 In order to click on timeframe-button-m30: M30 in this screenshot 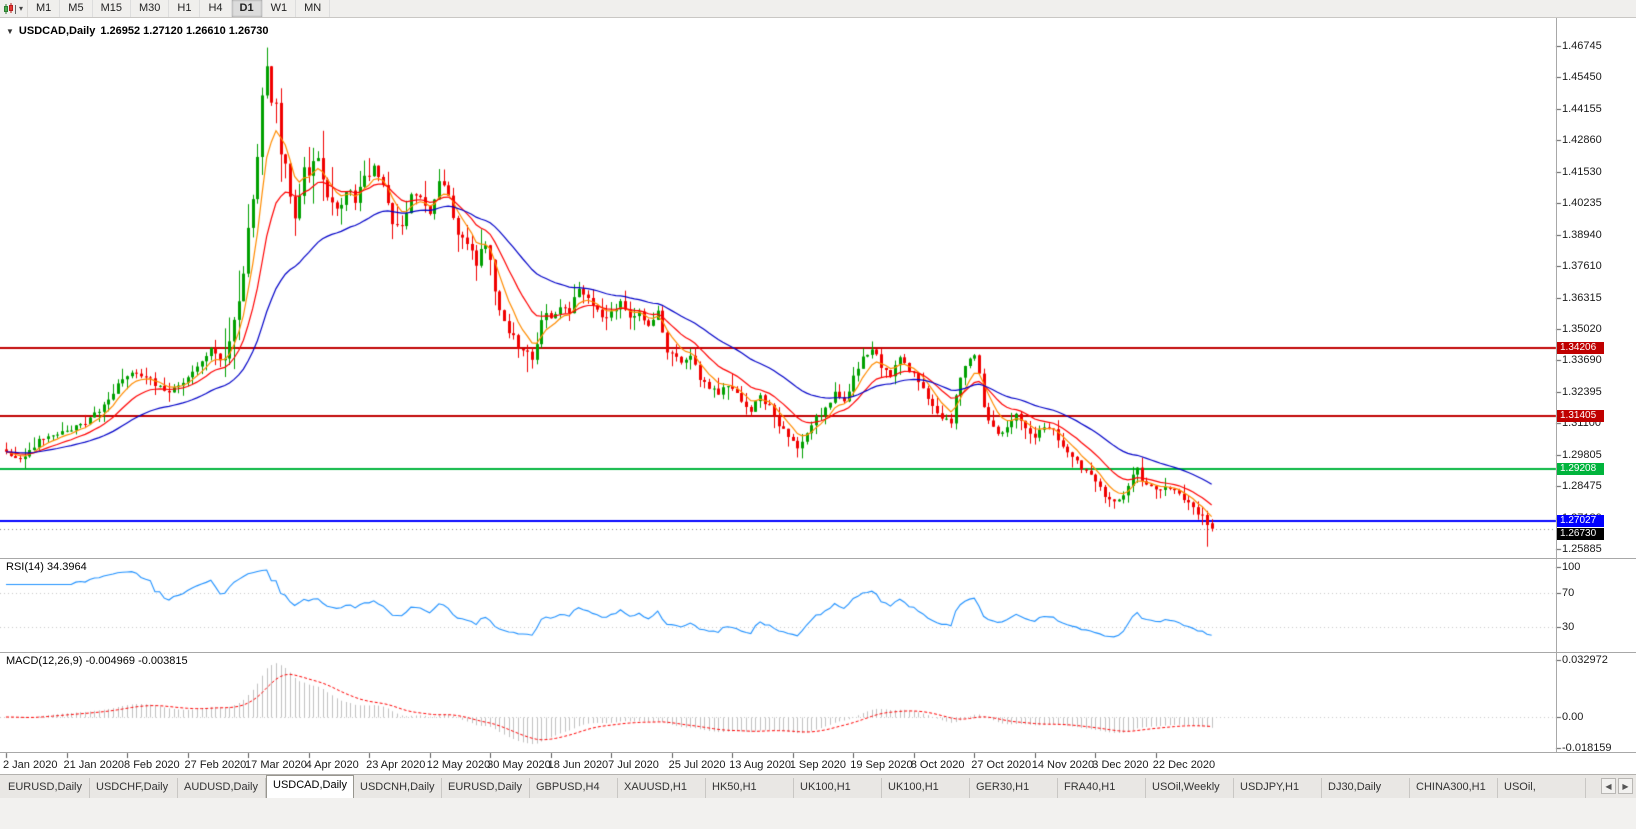, I will do `click(150, 8)`.